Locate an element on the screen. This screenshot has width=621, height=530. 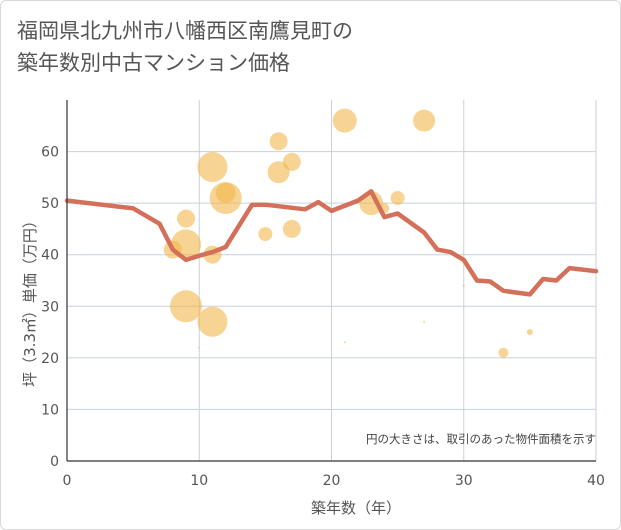
y-tick-label-40: 40 is located at coordinates (50, 256).